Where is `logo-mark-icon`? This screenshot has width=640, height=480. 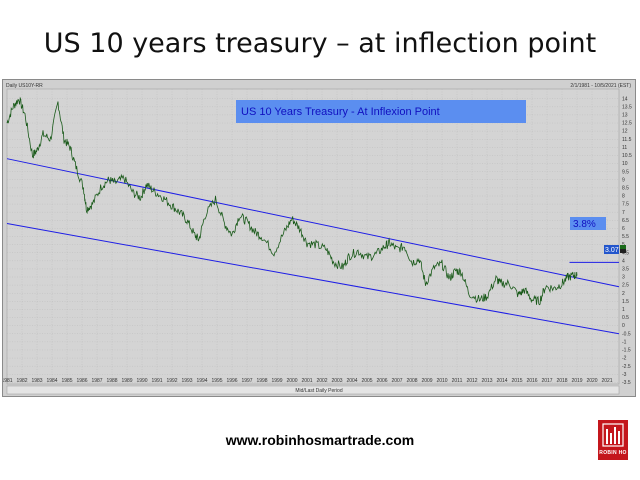
logo-mark-icon is located at coordinates (613, 435).